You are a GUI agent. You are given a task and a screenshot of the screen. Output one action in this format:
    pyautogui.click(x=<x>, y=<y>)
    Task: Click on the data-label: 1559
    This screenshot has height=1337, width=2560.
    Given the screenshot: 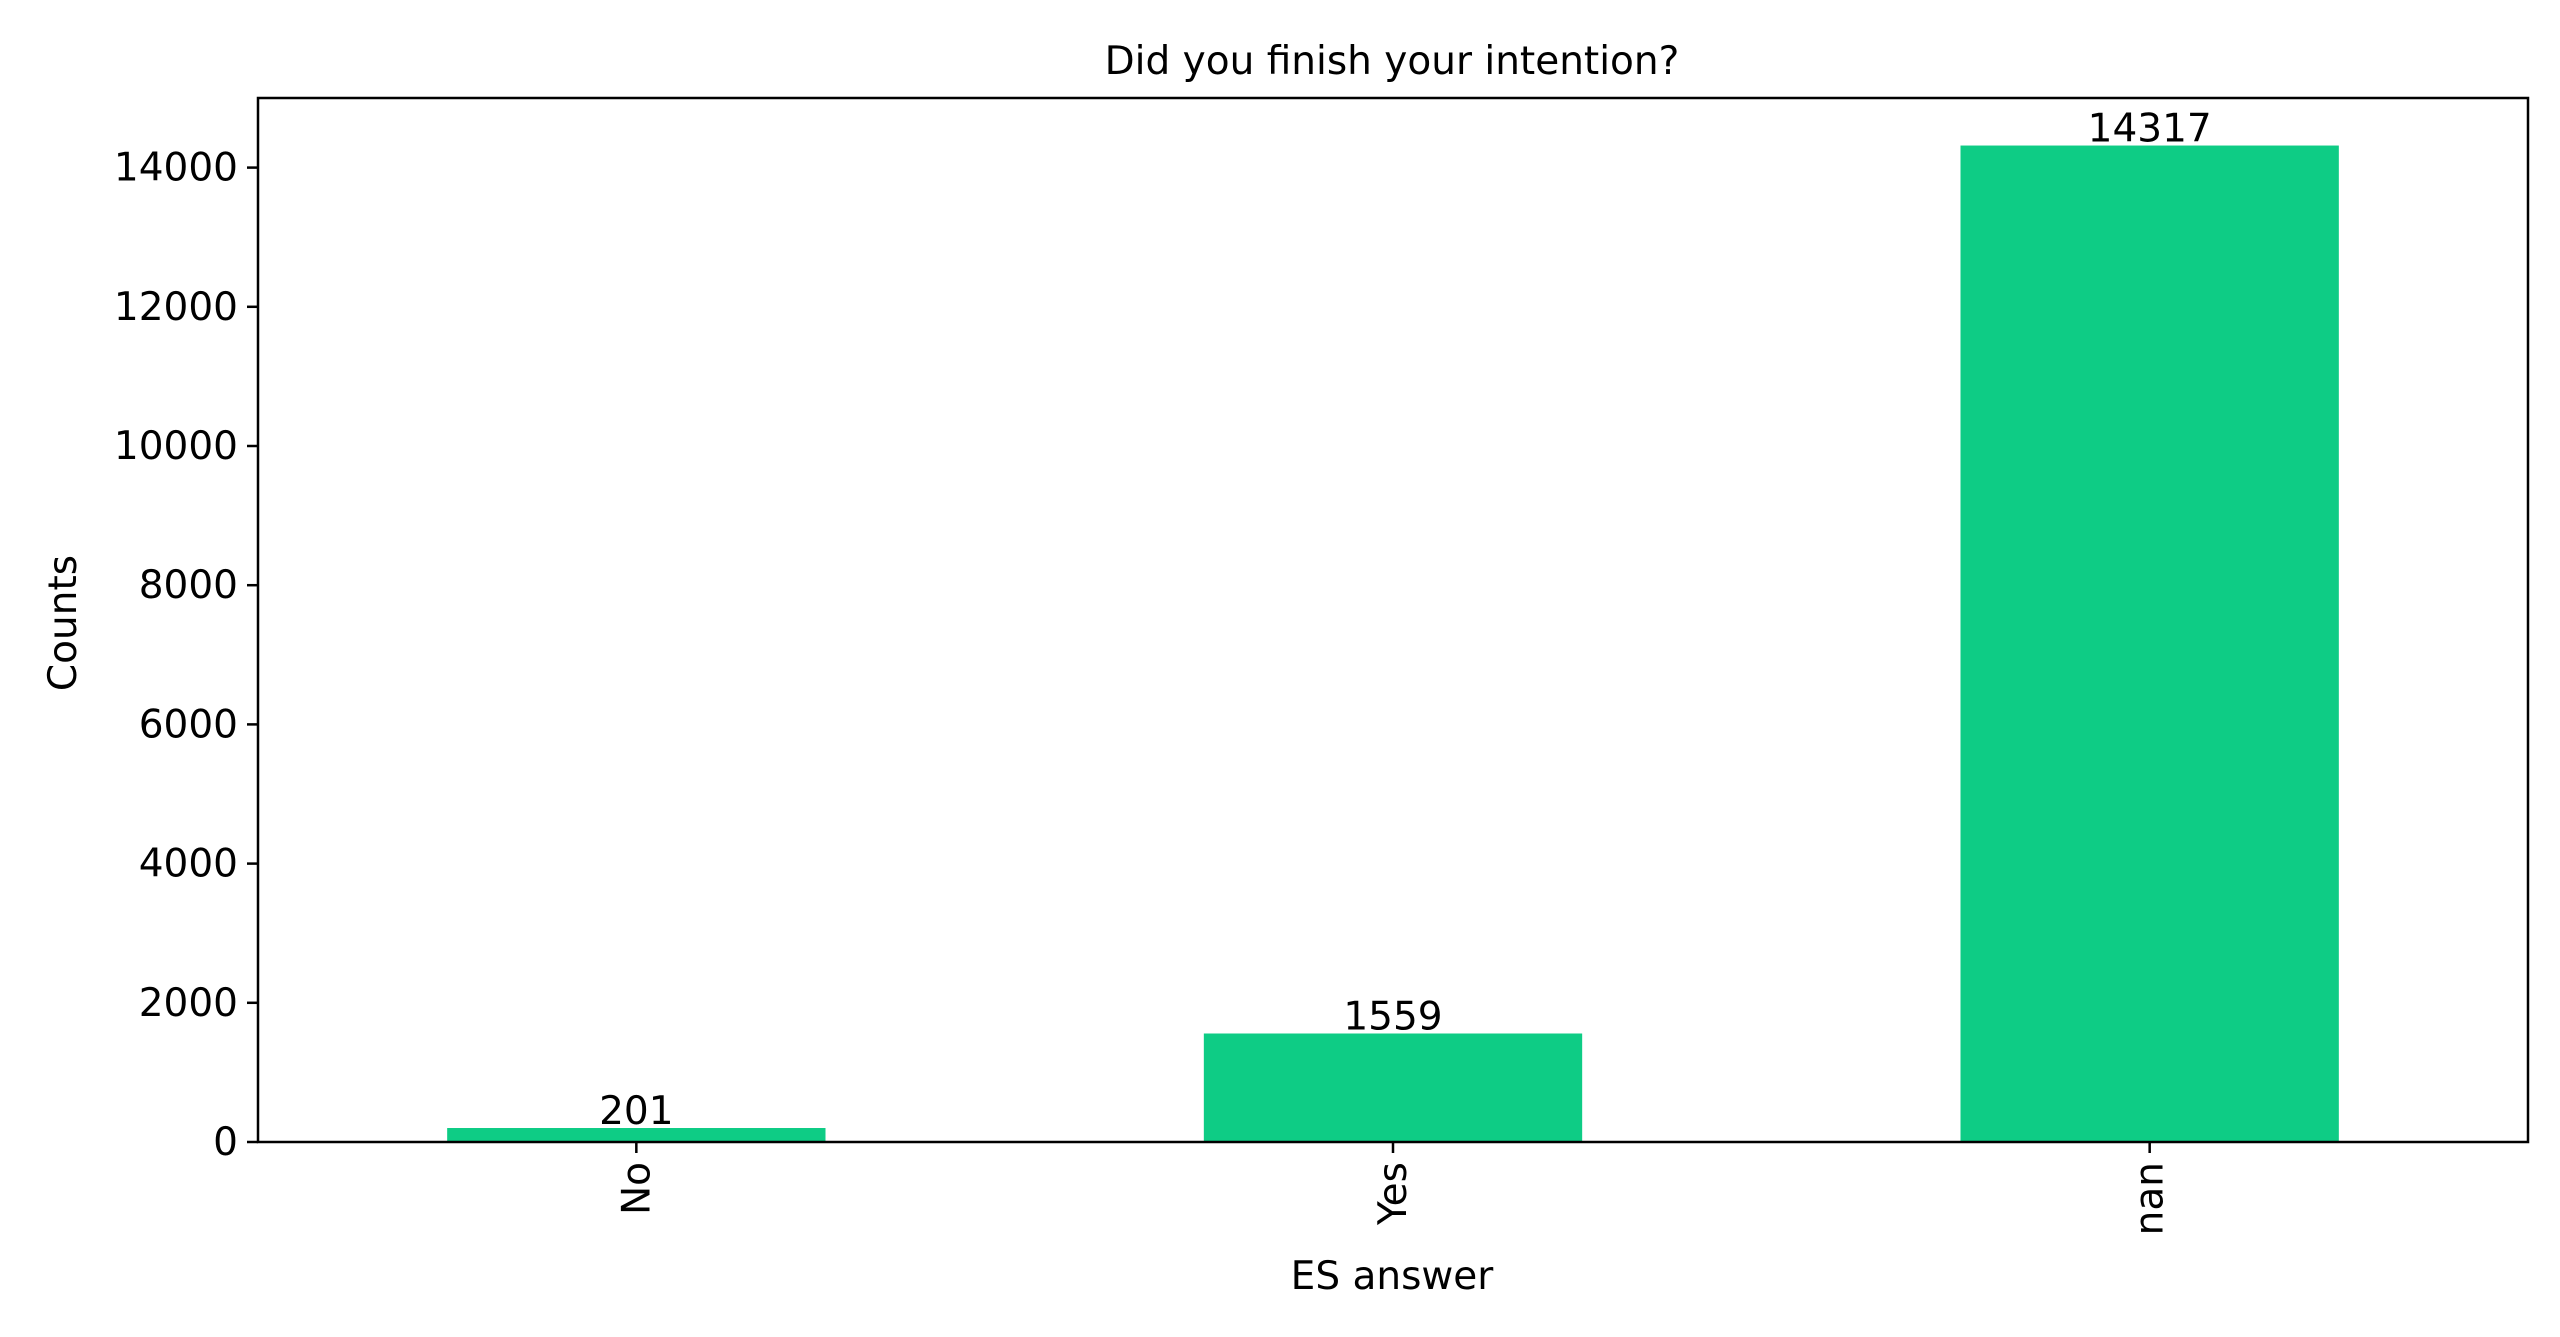 What is the action you would take?
    pyautogui.click(x=1392, y=1016)
    